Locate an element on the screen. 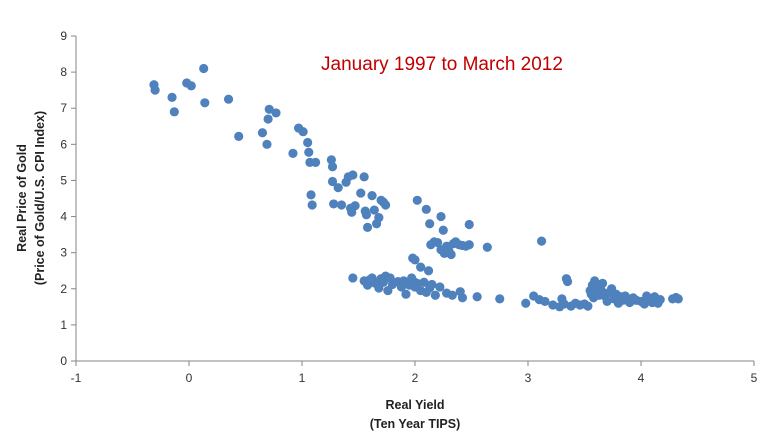  y-axis-title-line-1: Real Price of Gold is located at coordinates (22, 198).